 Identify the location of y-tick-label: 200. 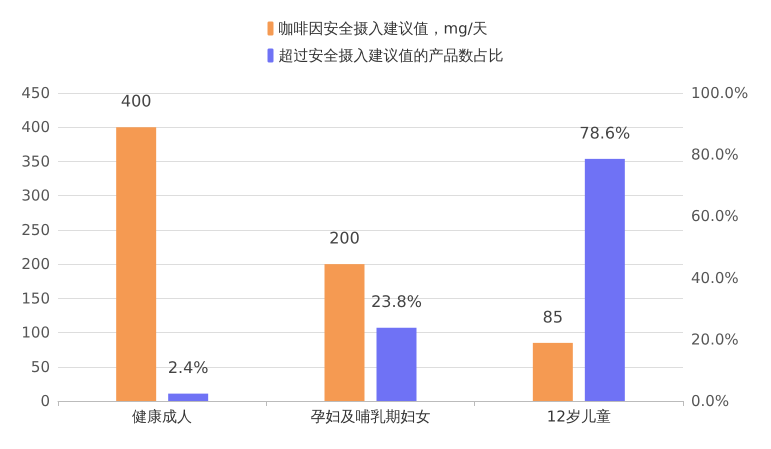
(35, 264).